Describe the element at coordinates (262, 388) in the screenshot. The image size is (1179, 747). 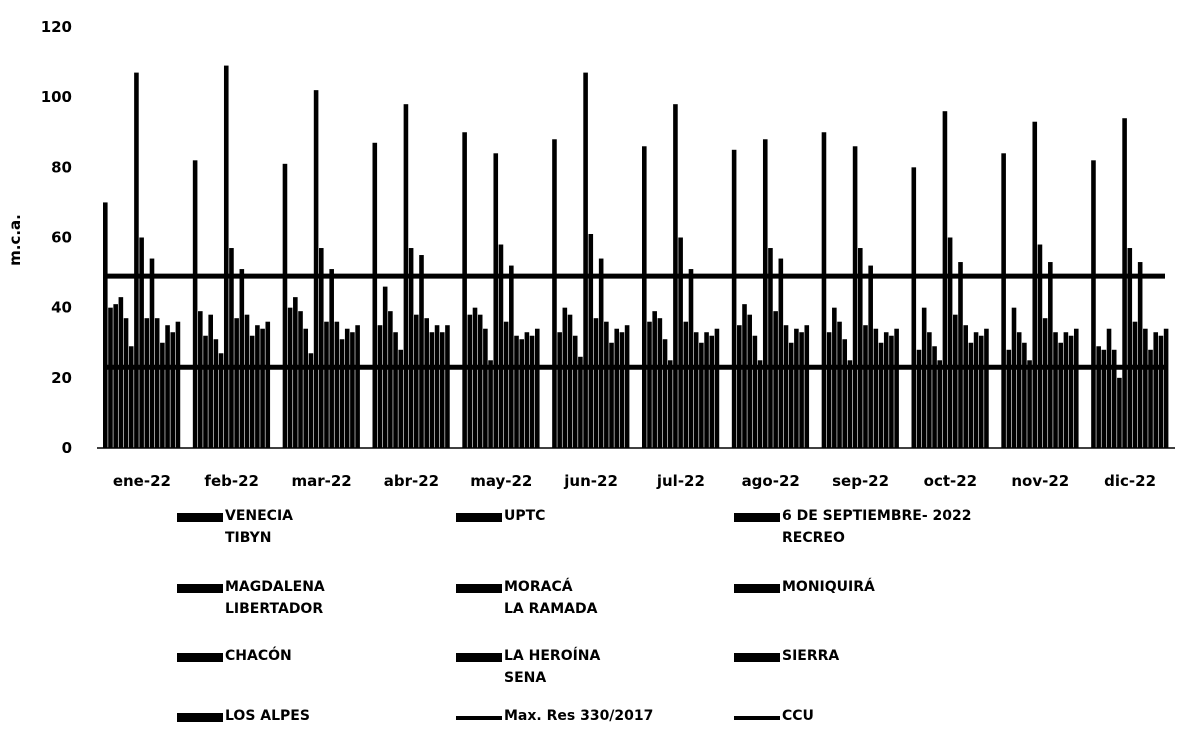
I see `bar-feb-22-s13` at that location.